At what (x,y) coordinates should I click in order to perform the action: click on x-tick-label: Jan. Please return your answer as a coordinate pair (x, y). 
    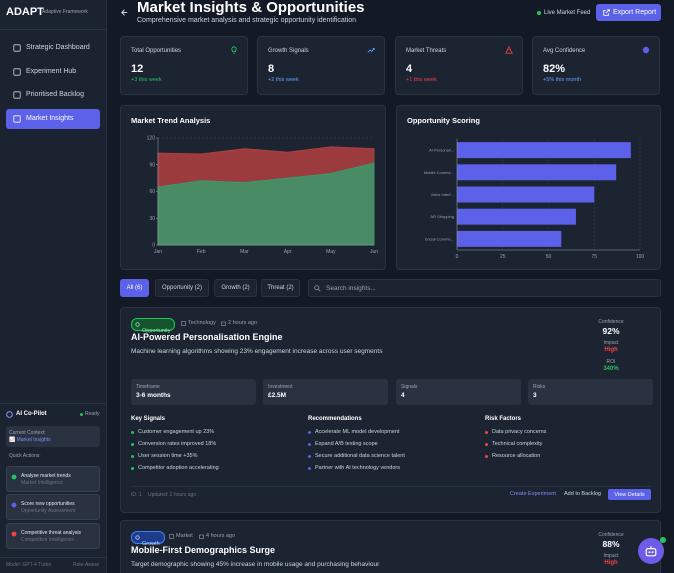
    Looking at the image, I should click on (158, 252).